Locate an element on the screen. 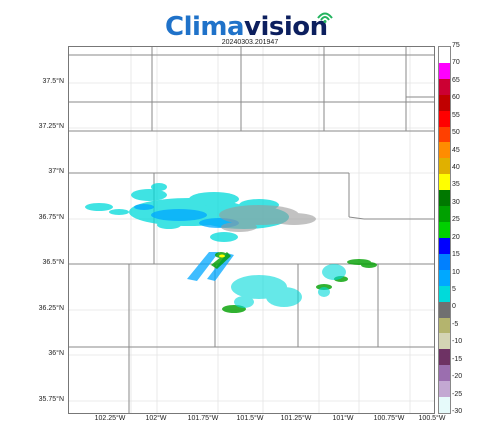 The image size is (500, 445). lon-label: 102.25°W is located at coordinates (110, 418).